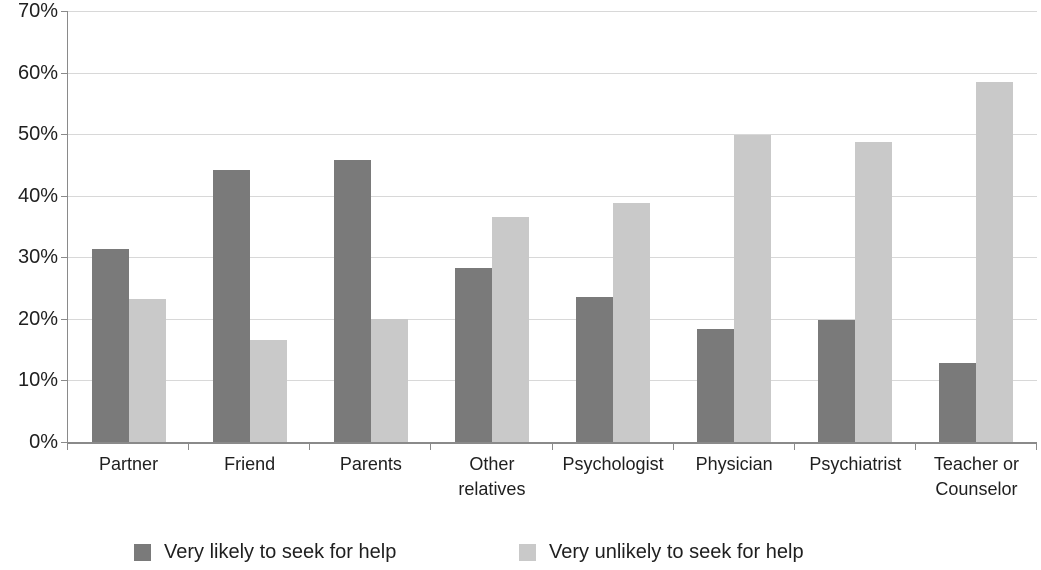 The width and height of the screenshot is (1041, 570). I want to click on category-label-parents: Parents, so click(370, 464).